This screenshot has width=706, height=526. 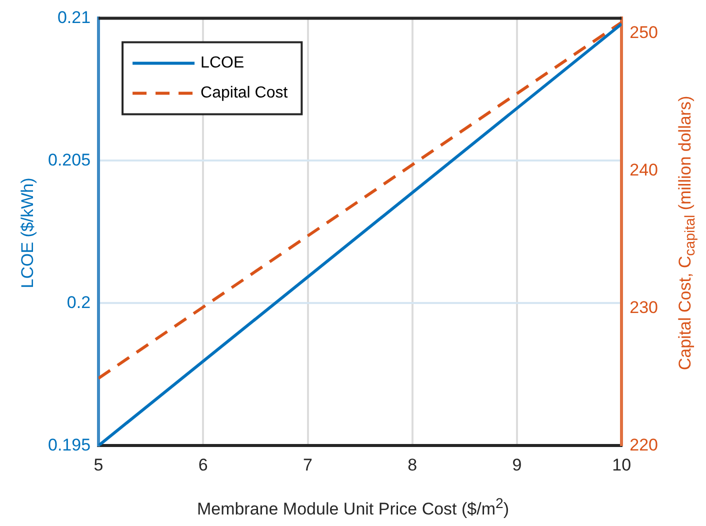 I want to click on x-tick-label: 8, so click(x=413, y=464).